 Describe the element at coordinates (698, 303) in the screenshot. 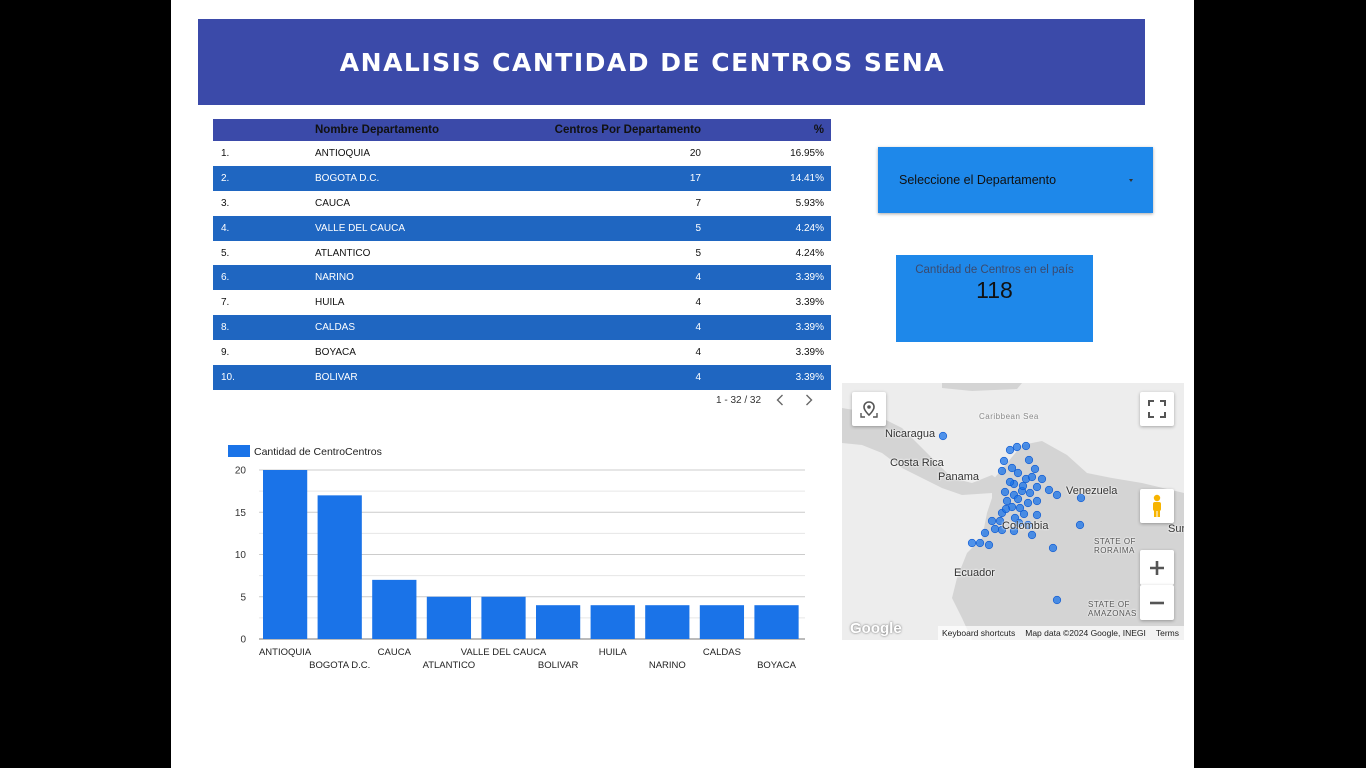

I see `row-center-count: 4` at that location.